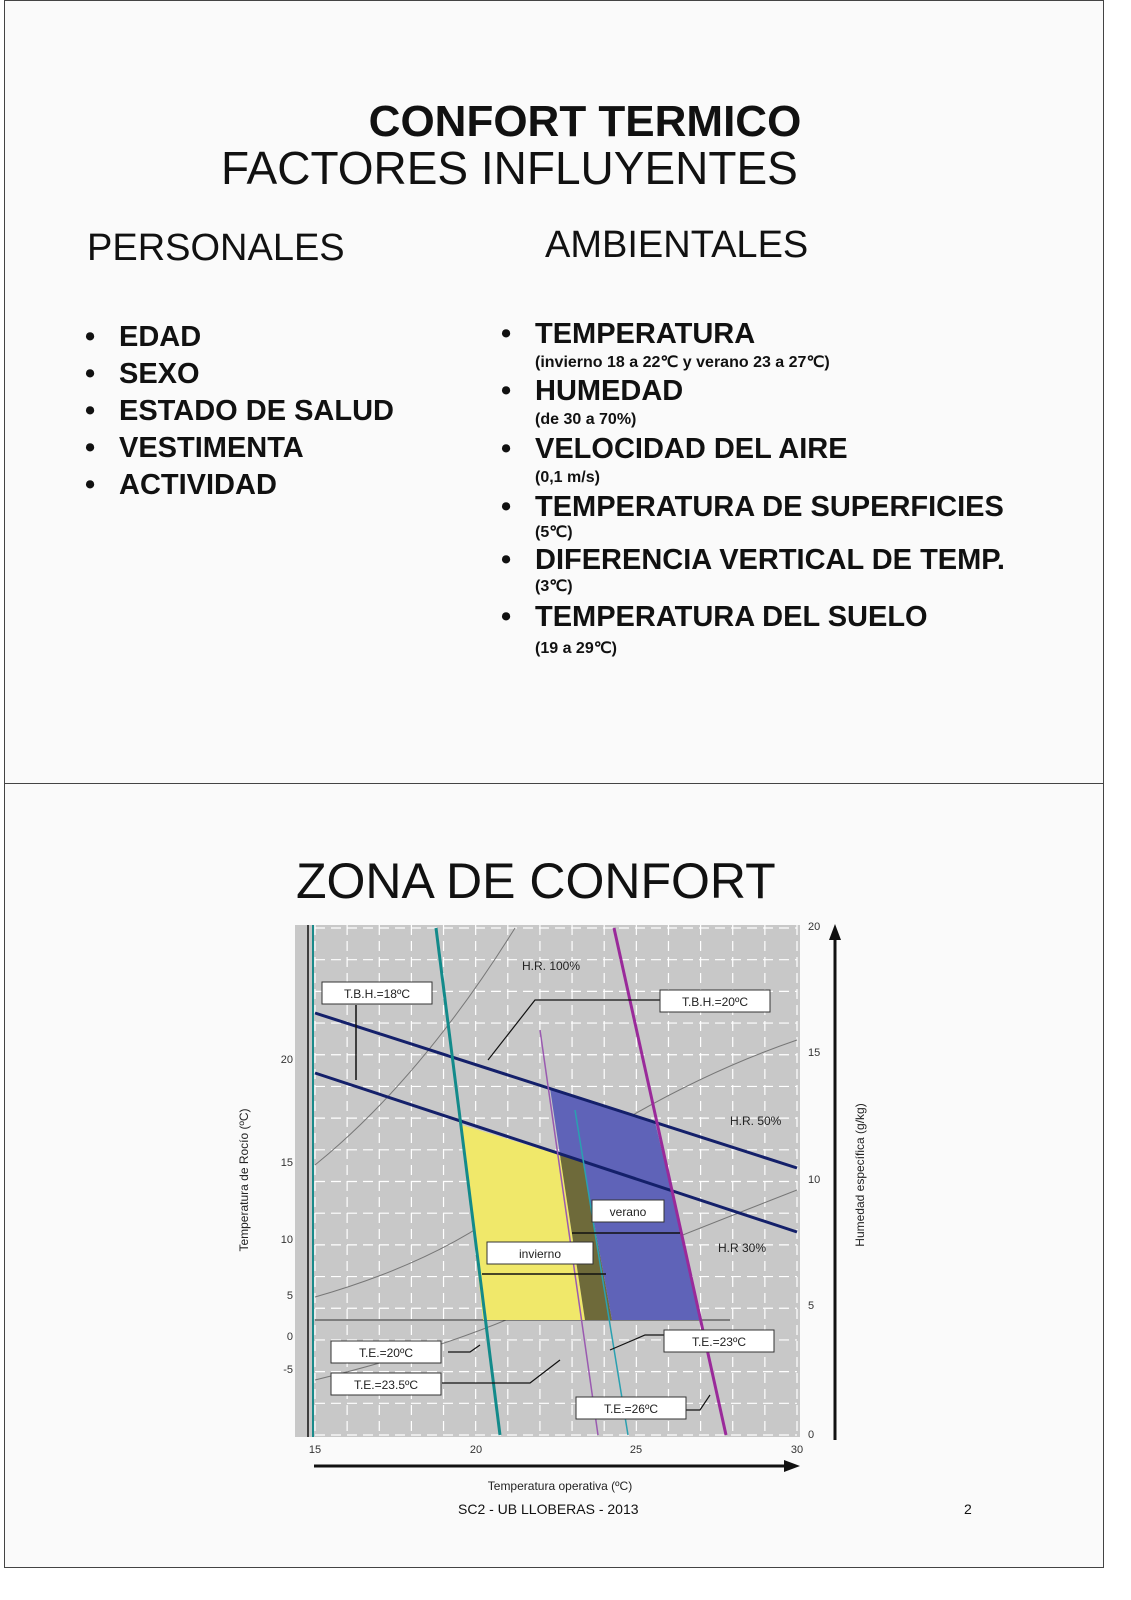  Describe the element at coordinates (636, 1450) in the screenshot. I see `tick-label: 25` at that location.